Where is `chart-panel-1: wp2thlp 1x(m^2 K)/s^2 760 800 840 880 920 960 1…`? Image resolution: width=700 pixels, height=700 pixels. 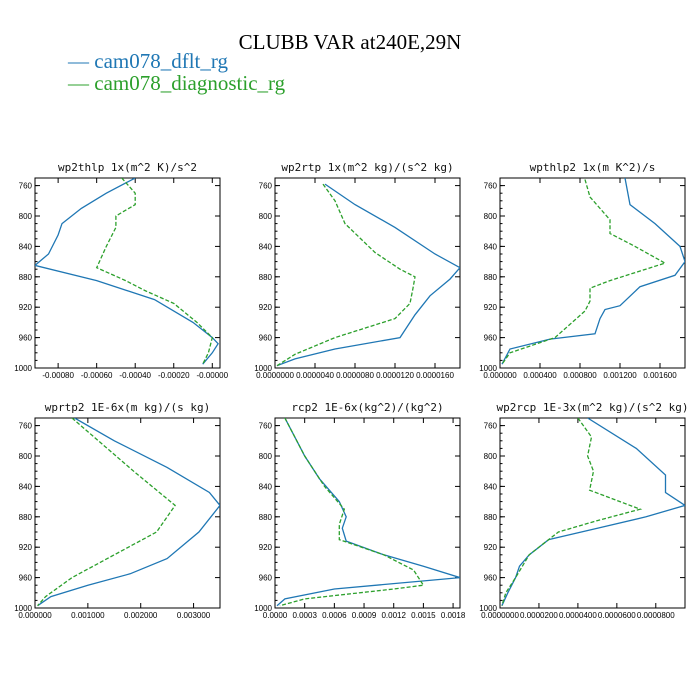 chart-panel-1: wp2thlp 1x(m^2 K)/s^2 760 800 840 880 920 960 1… is located at coordinates (121, 270).